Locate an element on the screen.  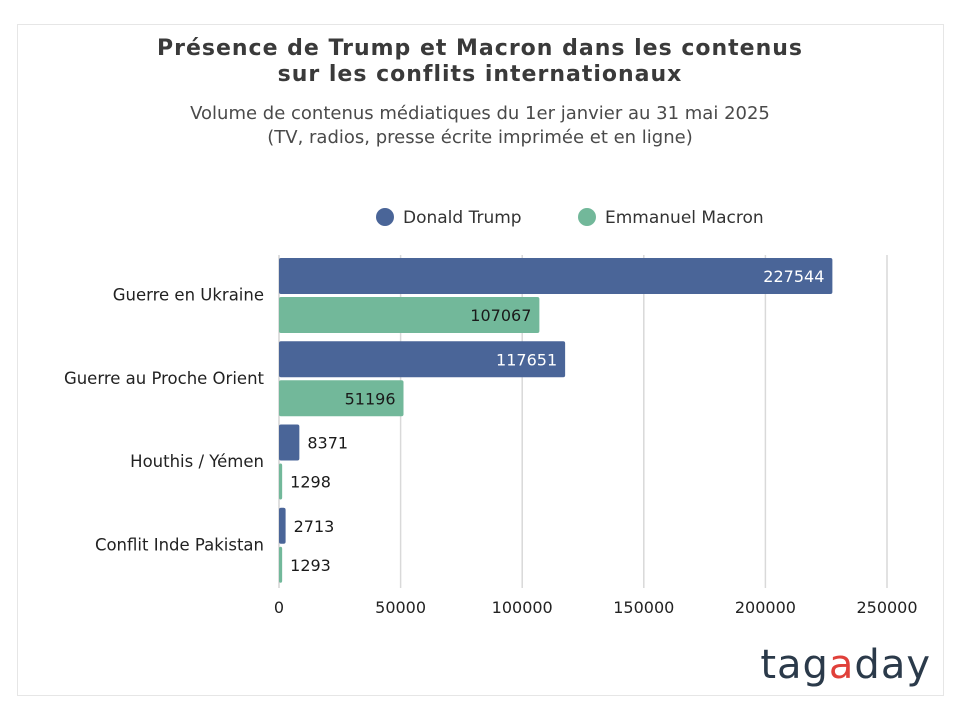
data-label-0-3: 2713 is located at coordinates (314, 526).